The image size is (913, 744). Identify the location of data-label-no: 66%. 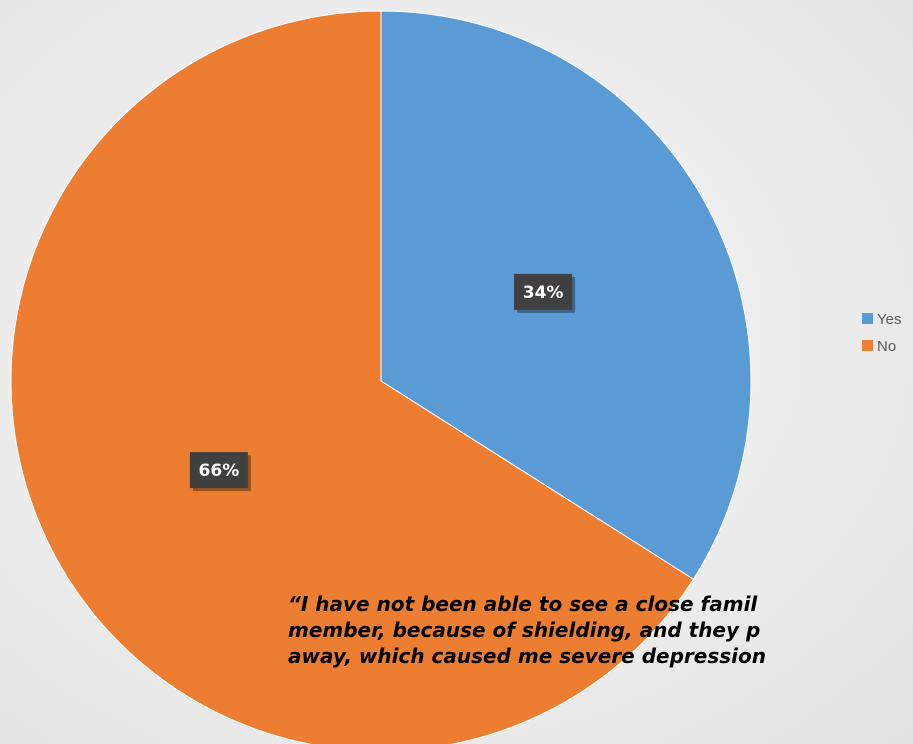
(220, 472).